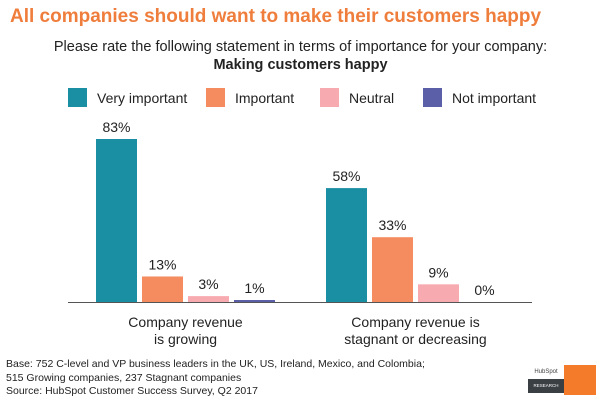  I want to click on data-label: 3%, so click(208, 284).